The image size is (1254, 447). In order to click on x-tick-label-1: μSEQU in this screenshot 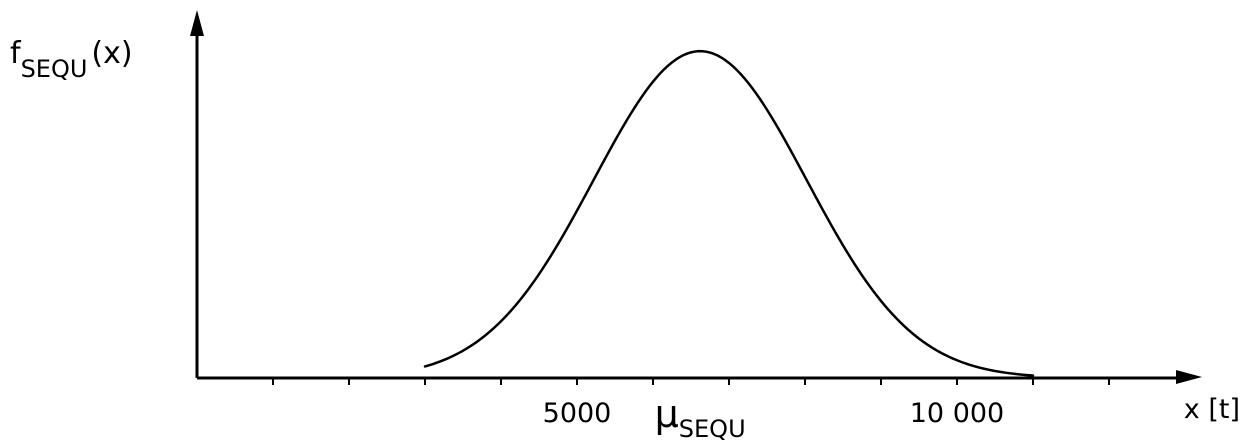, I will do `click(700, 417)`.